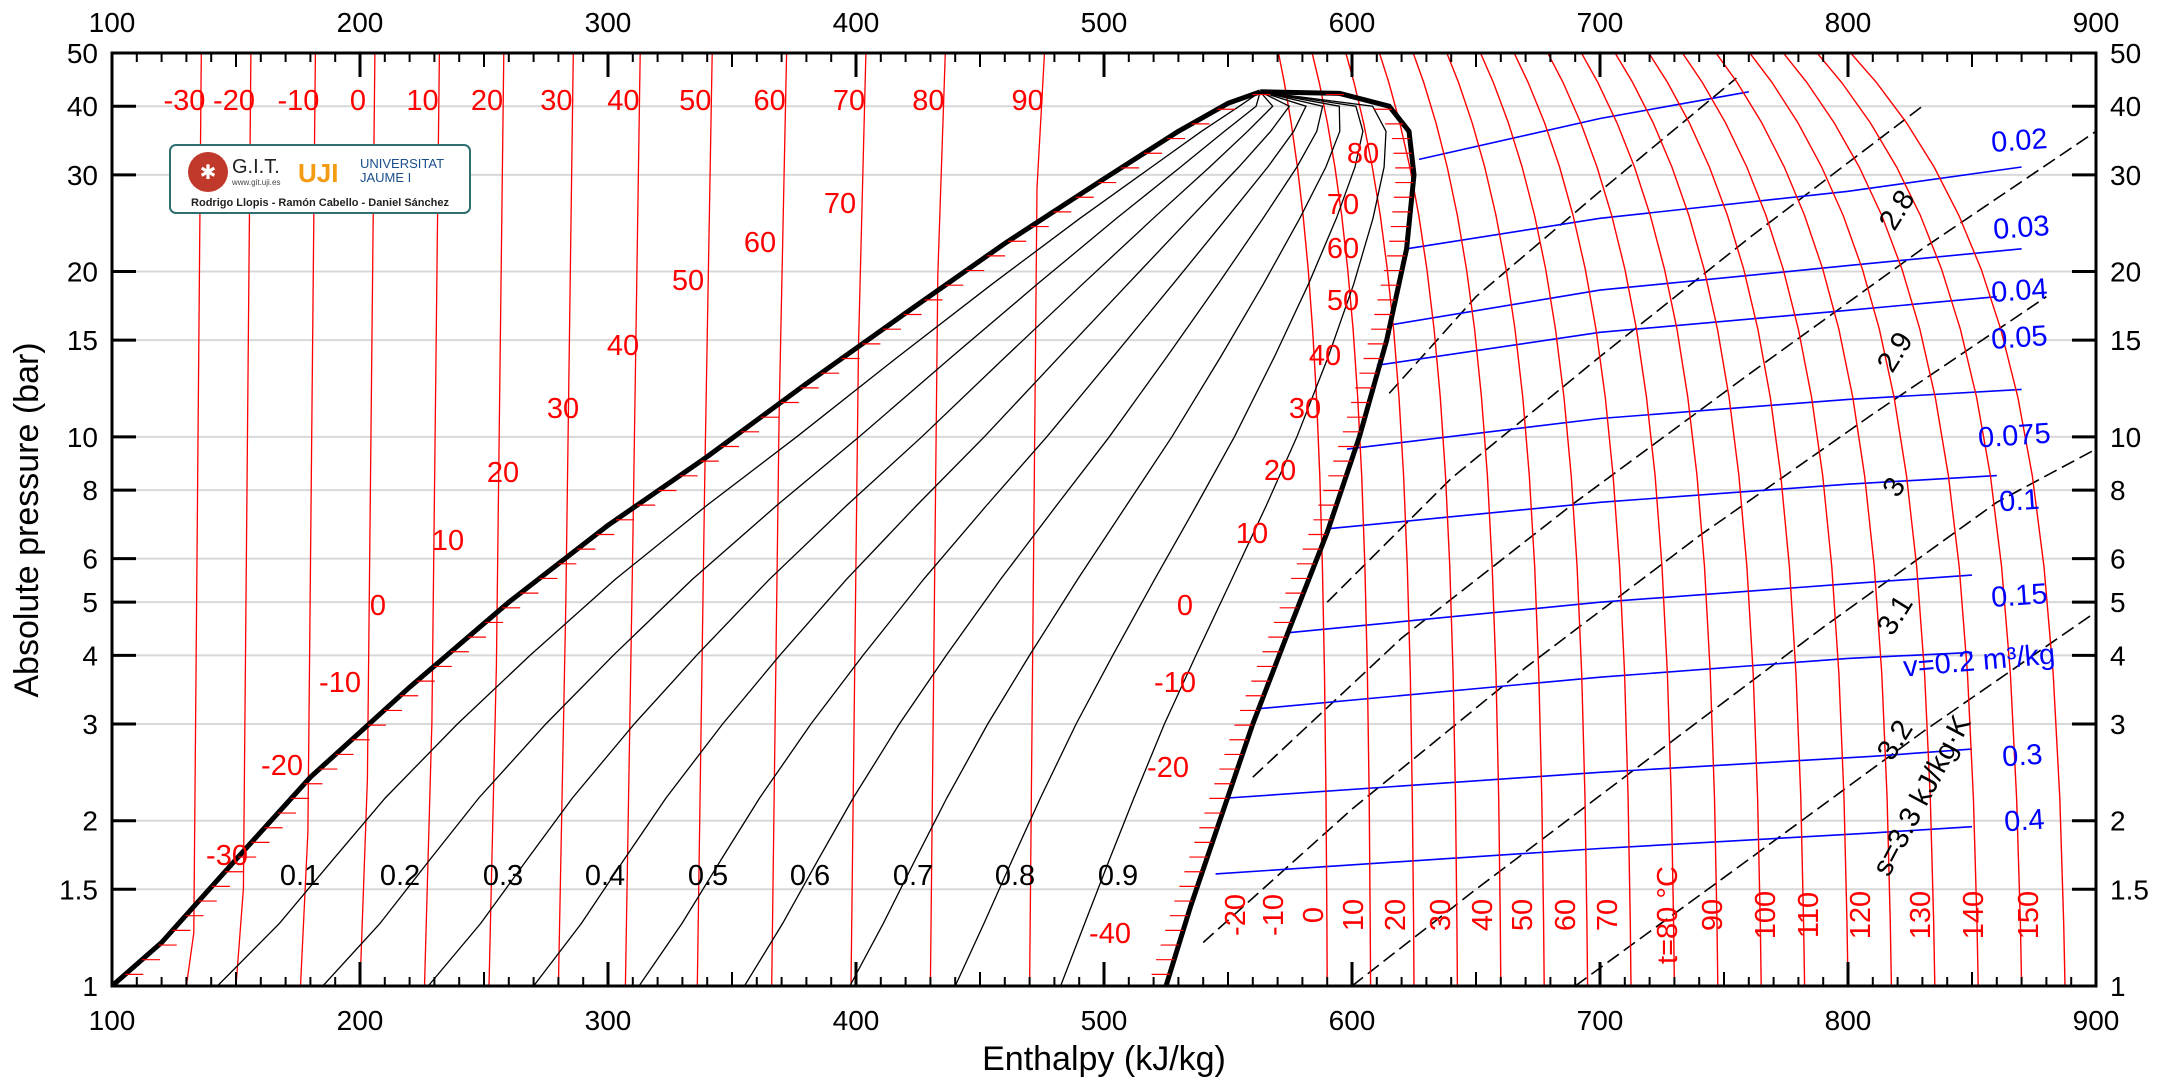 The image size is (2160, 1080). Describe the element at coordinates (2118, 724) in the screenshot. I see `y-tick-label-right: 3` at that location.